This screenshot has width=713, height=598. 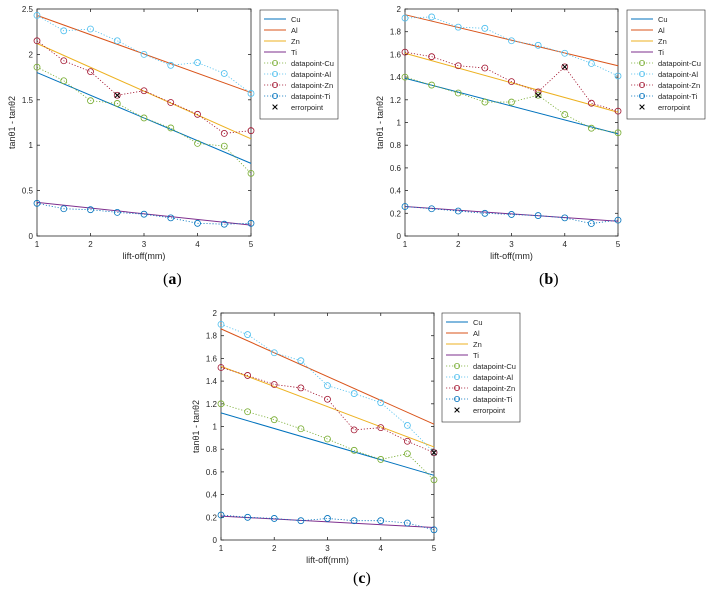 I want to click on legend-label: Ti, so click(x=476, y=355).